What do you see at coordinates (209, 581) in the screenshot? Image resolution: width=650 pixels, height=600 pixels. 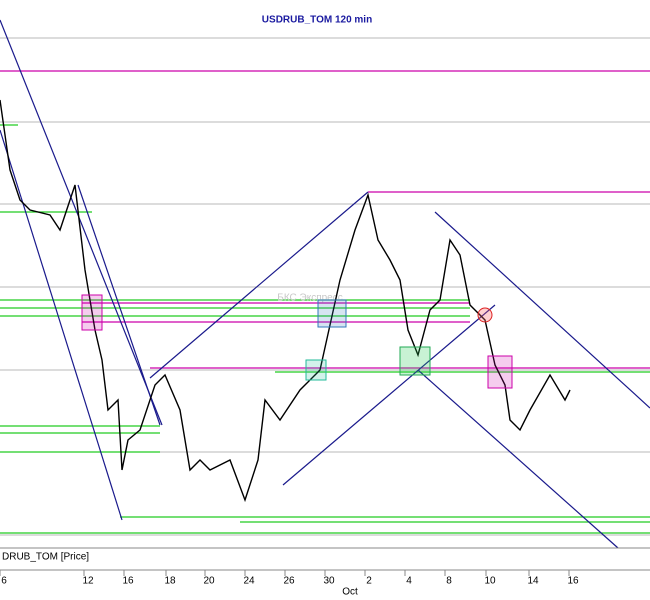 I see `x-tick-label: 20` at bounding box center [209, 581].